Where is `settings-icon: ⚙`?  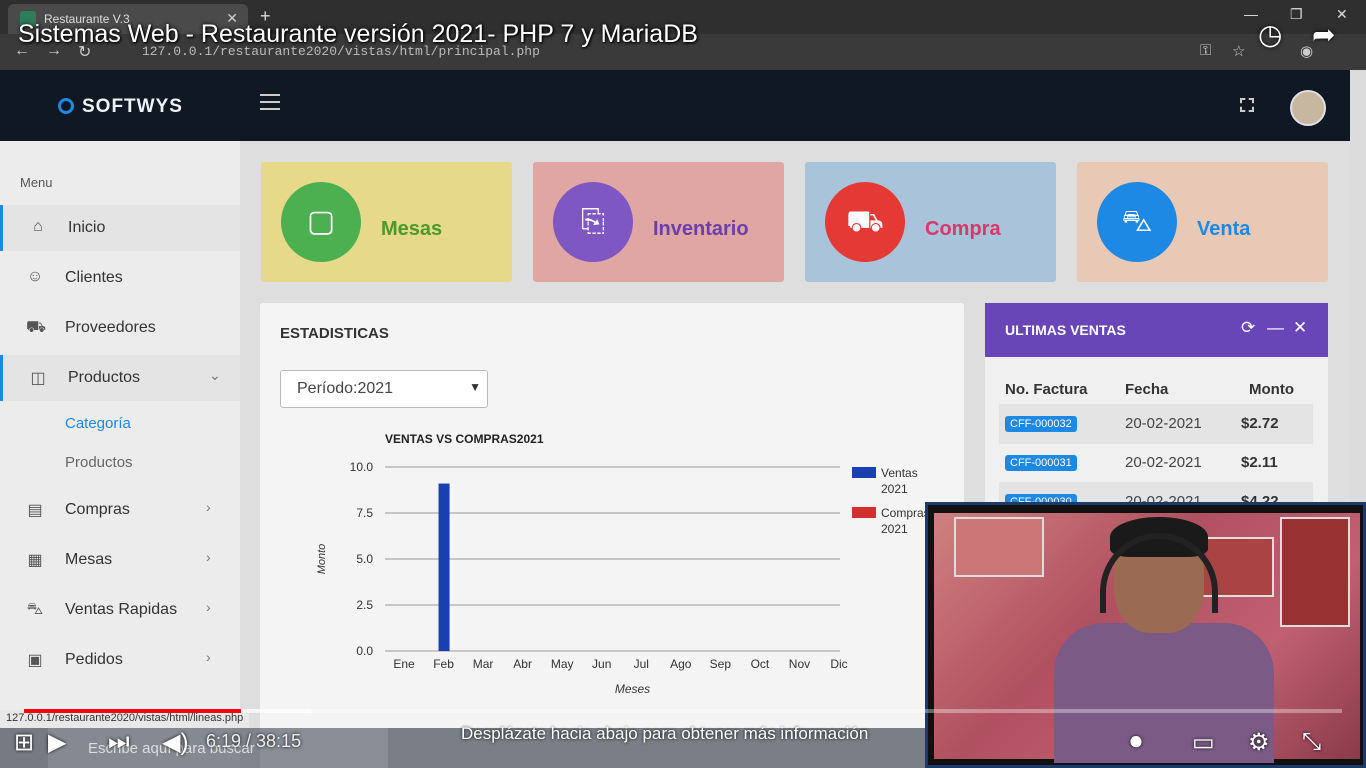
settings-icon: ⚙ is located at coordinates (1259, 742).